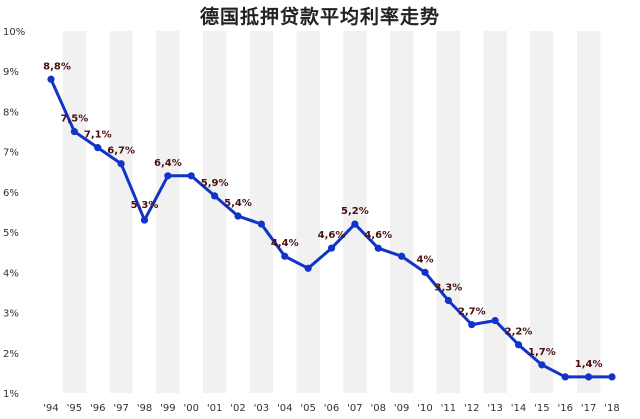  I want to click on y-axis-ticks: 1% 2% 3% 4% 5% 6% 7% 8% 9% 10%, so click(14, 213).